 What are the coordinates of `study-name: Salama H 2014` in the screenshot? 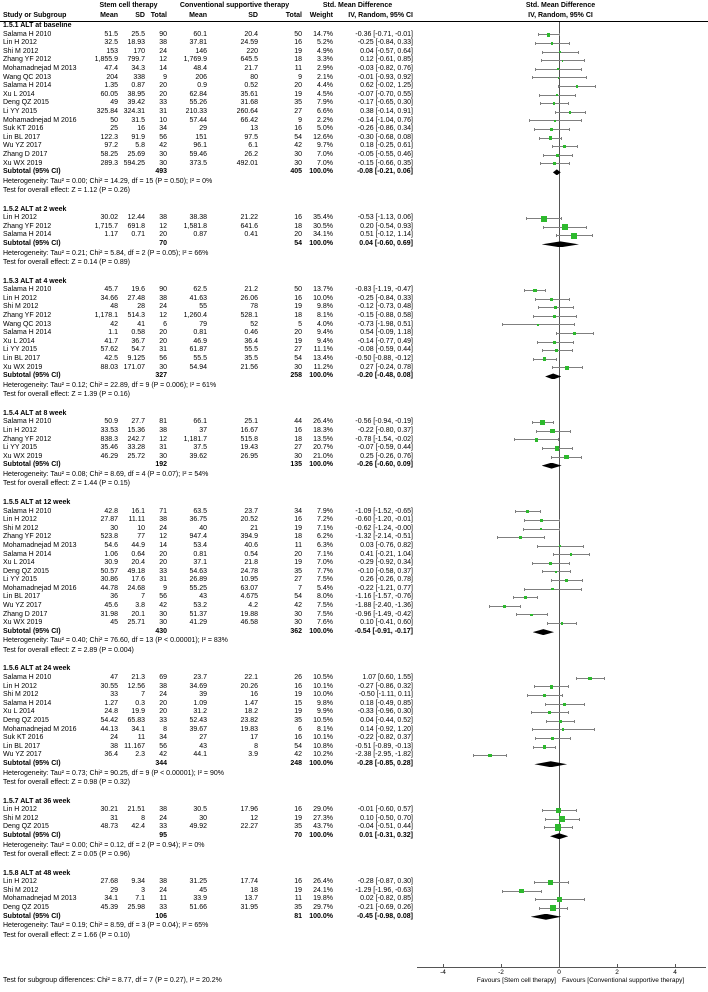 It's located at (27, 703).